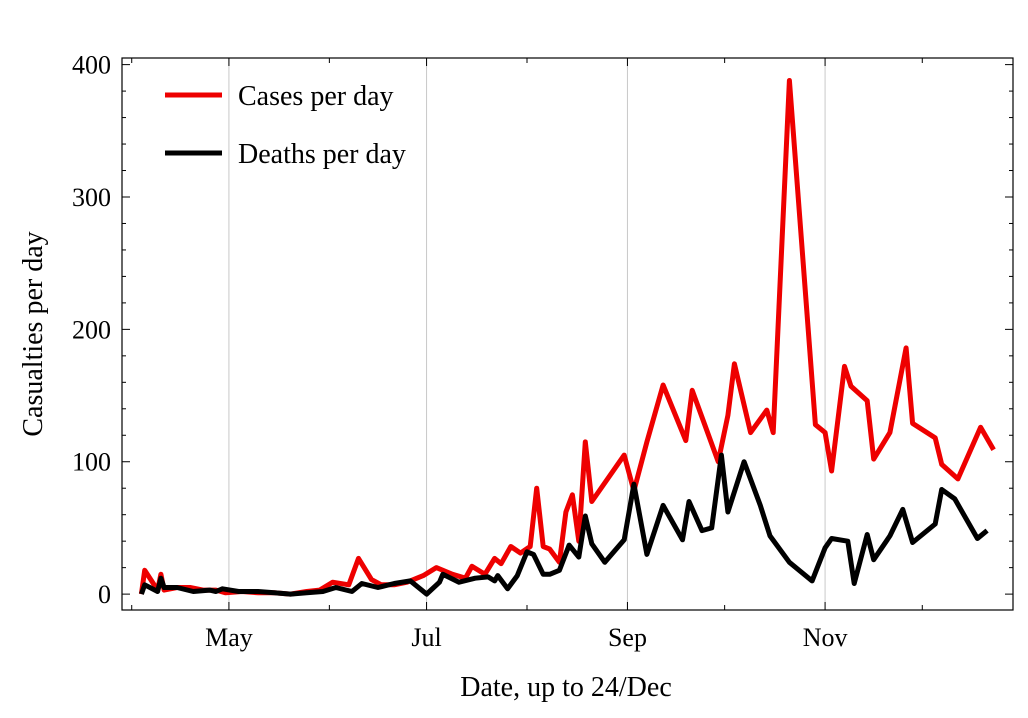 The width and height of the screenshot is (1028, 718). What do you see at coordinates (627, 637) in the screenshot?
I see `x-tick-label: Sep` at bounding box center [627, 637].